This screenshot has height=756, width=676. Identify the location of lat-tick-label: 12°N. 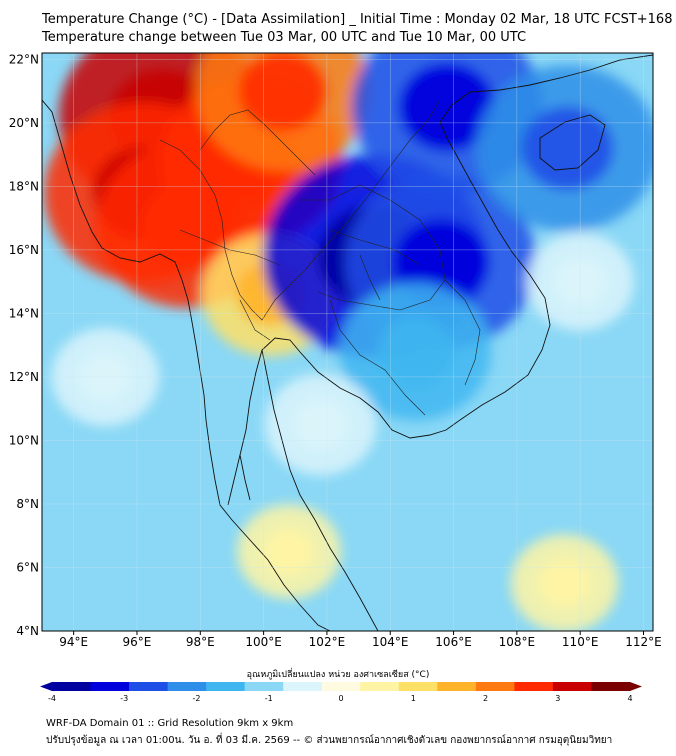
(24, 377).